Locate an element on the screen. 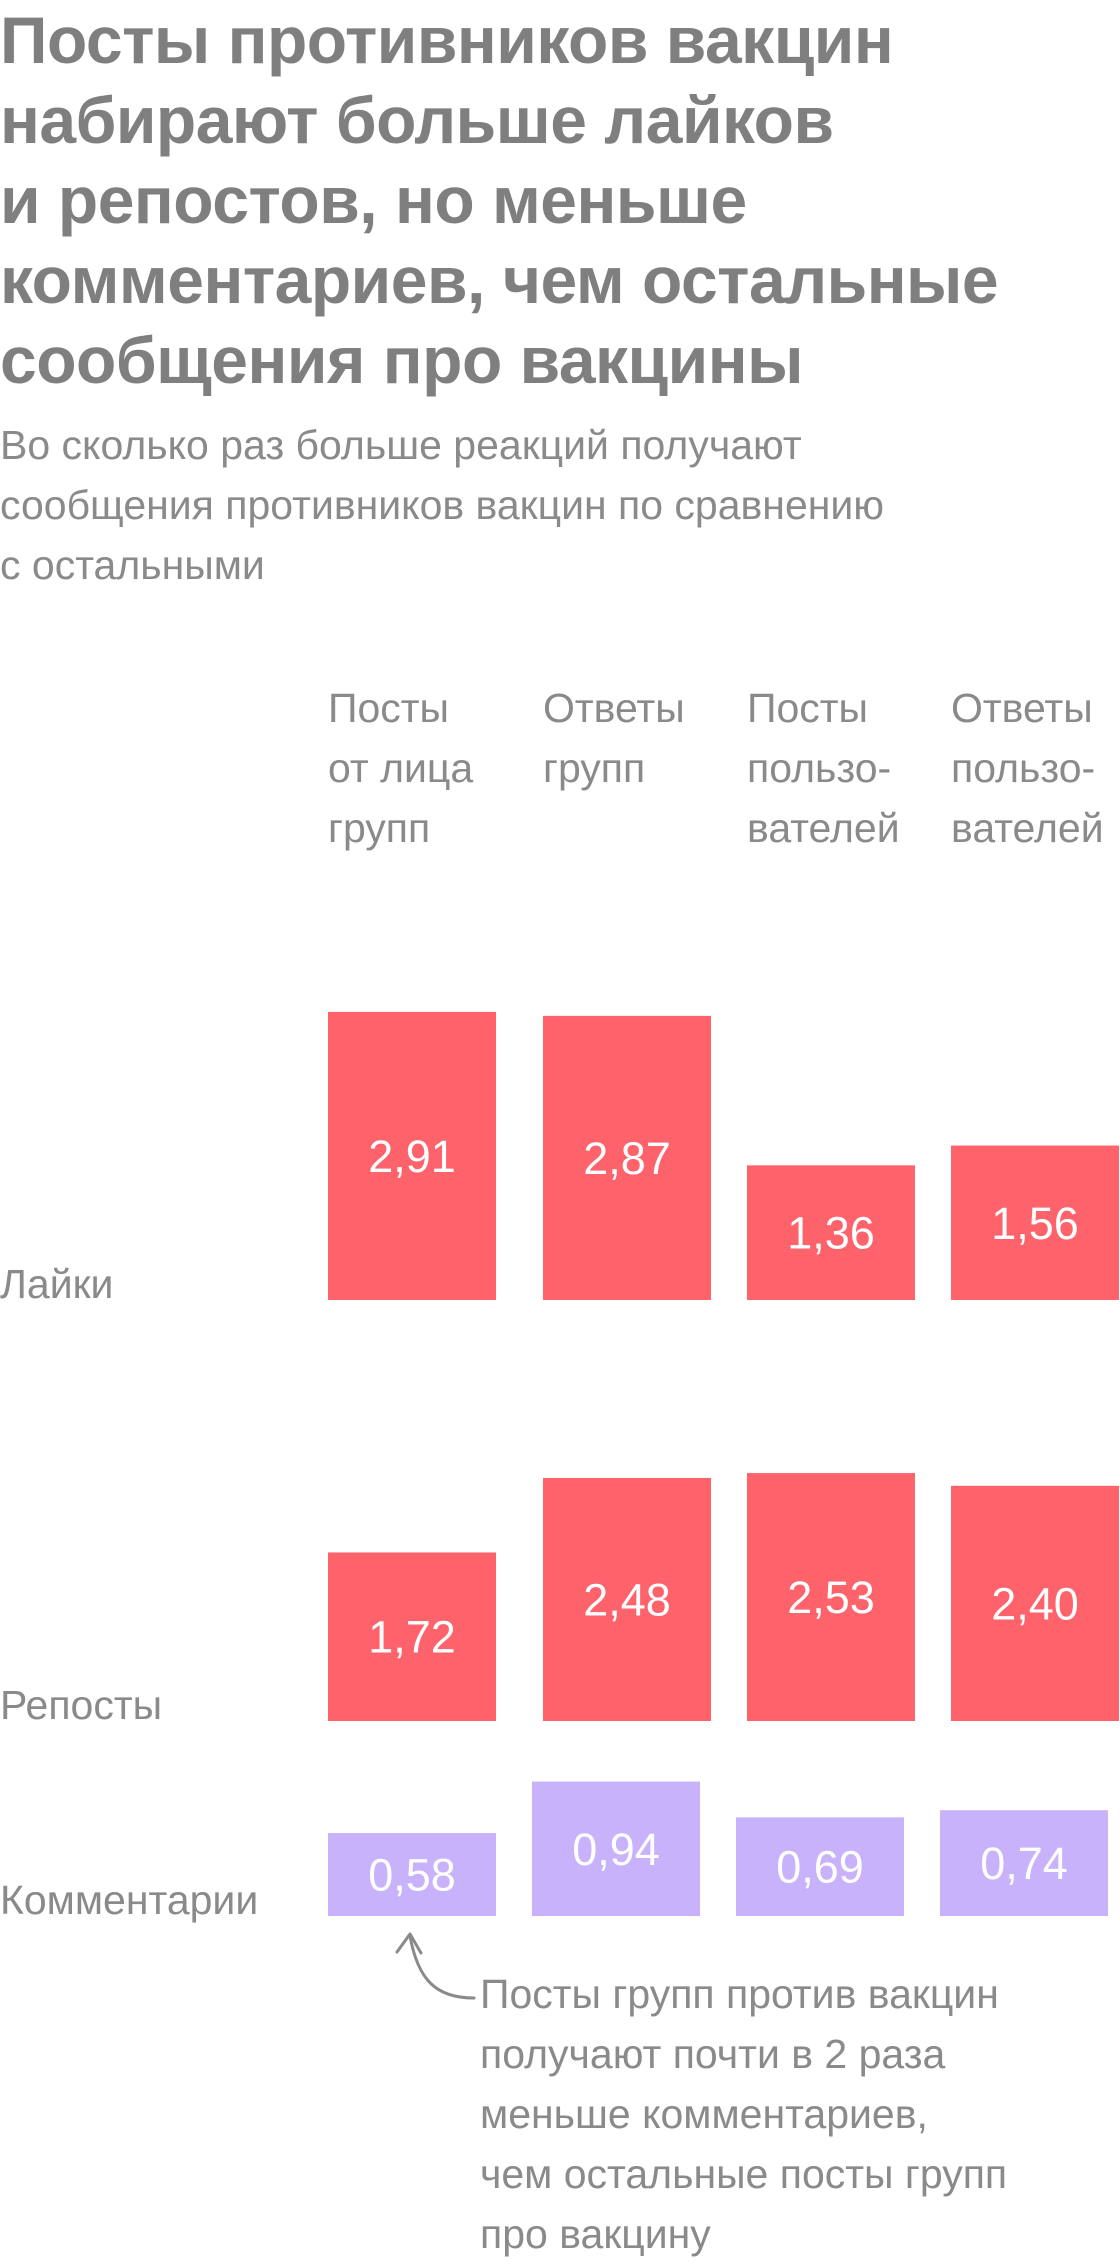  bar-value-label: 1,36 is located at coordinates (831, 1233).